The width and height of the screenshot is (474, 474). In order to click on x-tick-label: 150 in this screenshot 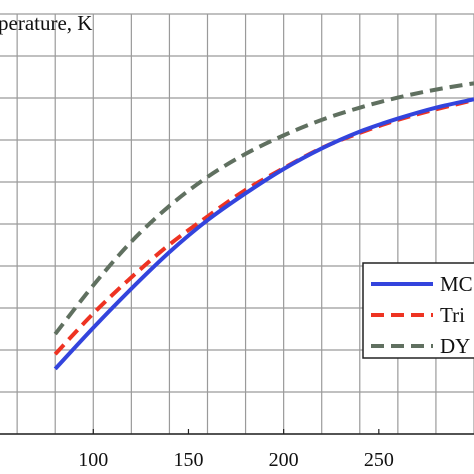, I will do `click(188, 460)`.